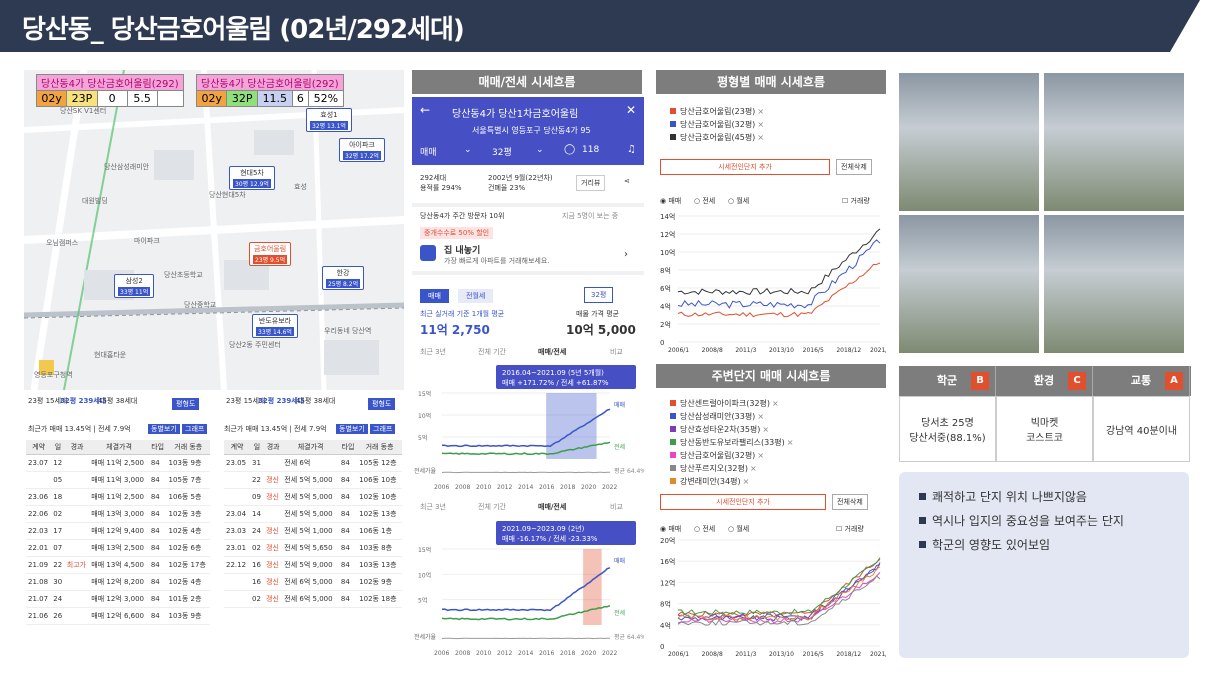  What do you see at coordinates (157, 582) in the screenshot?
I see `table-cell: 84` at bounding box center [157, 582].